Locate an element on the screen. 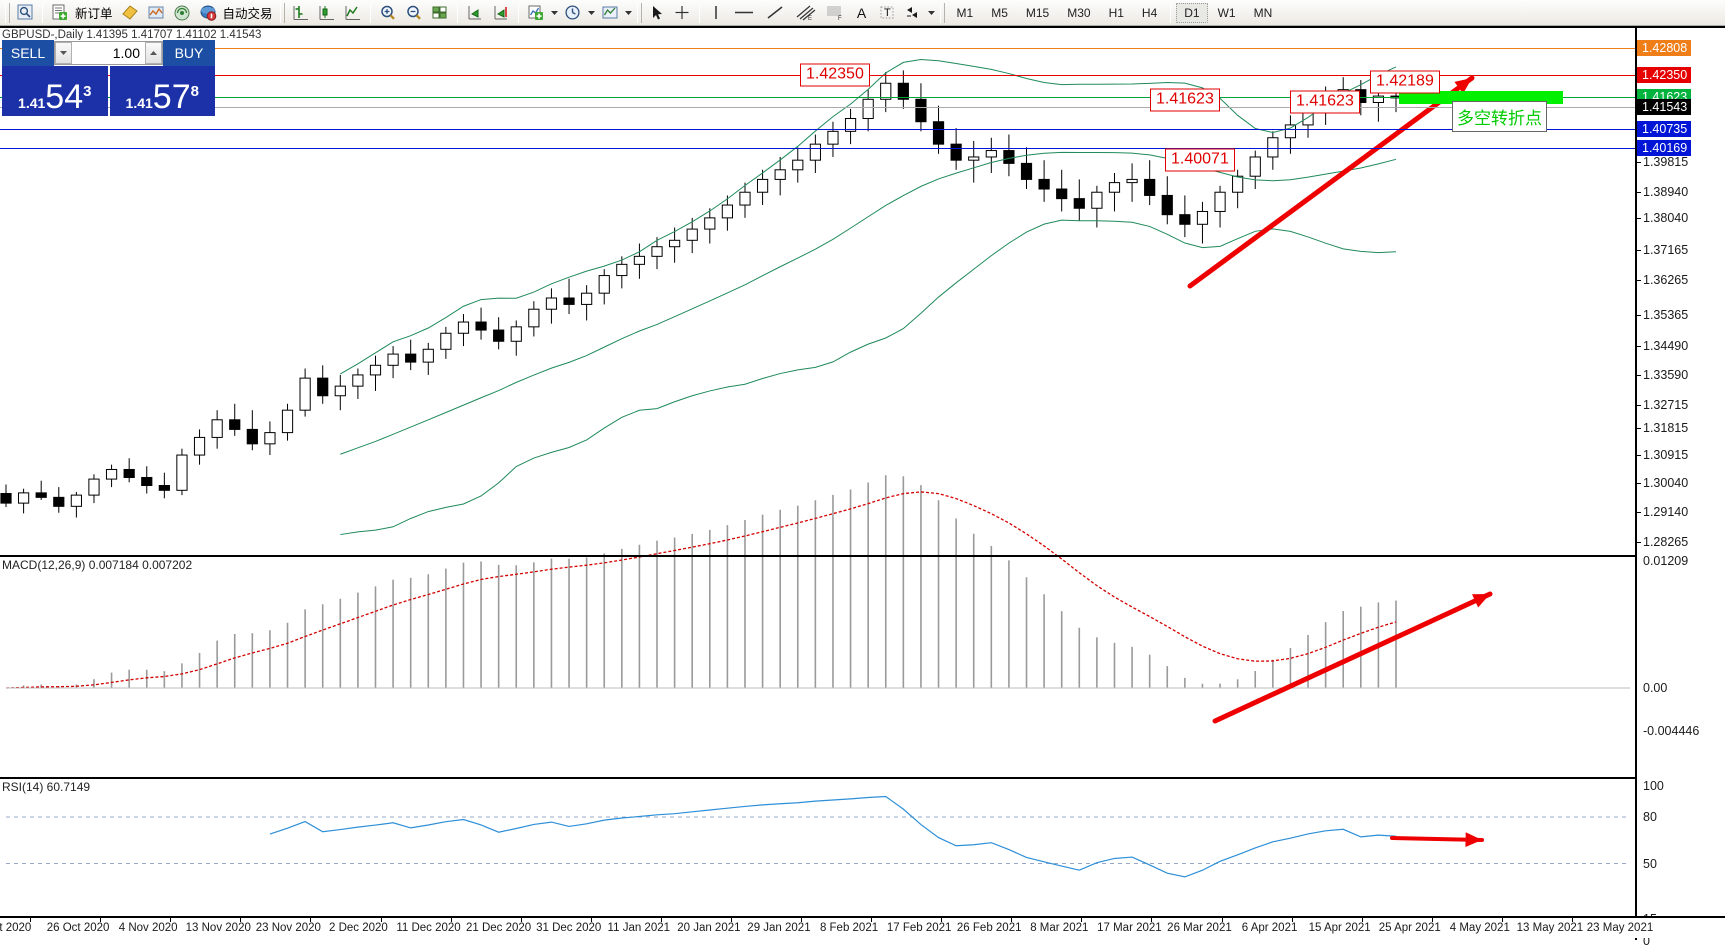 The image size is (1725, 948). price-tick-label: 1.36265 is located at coordinates (1666, 280).